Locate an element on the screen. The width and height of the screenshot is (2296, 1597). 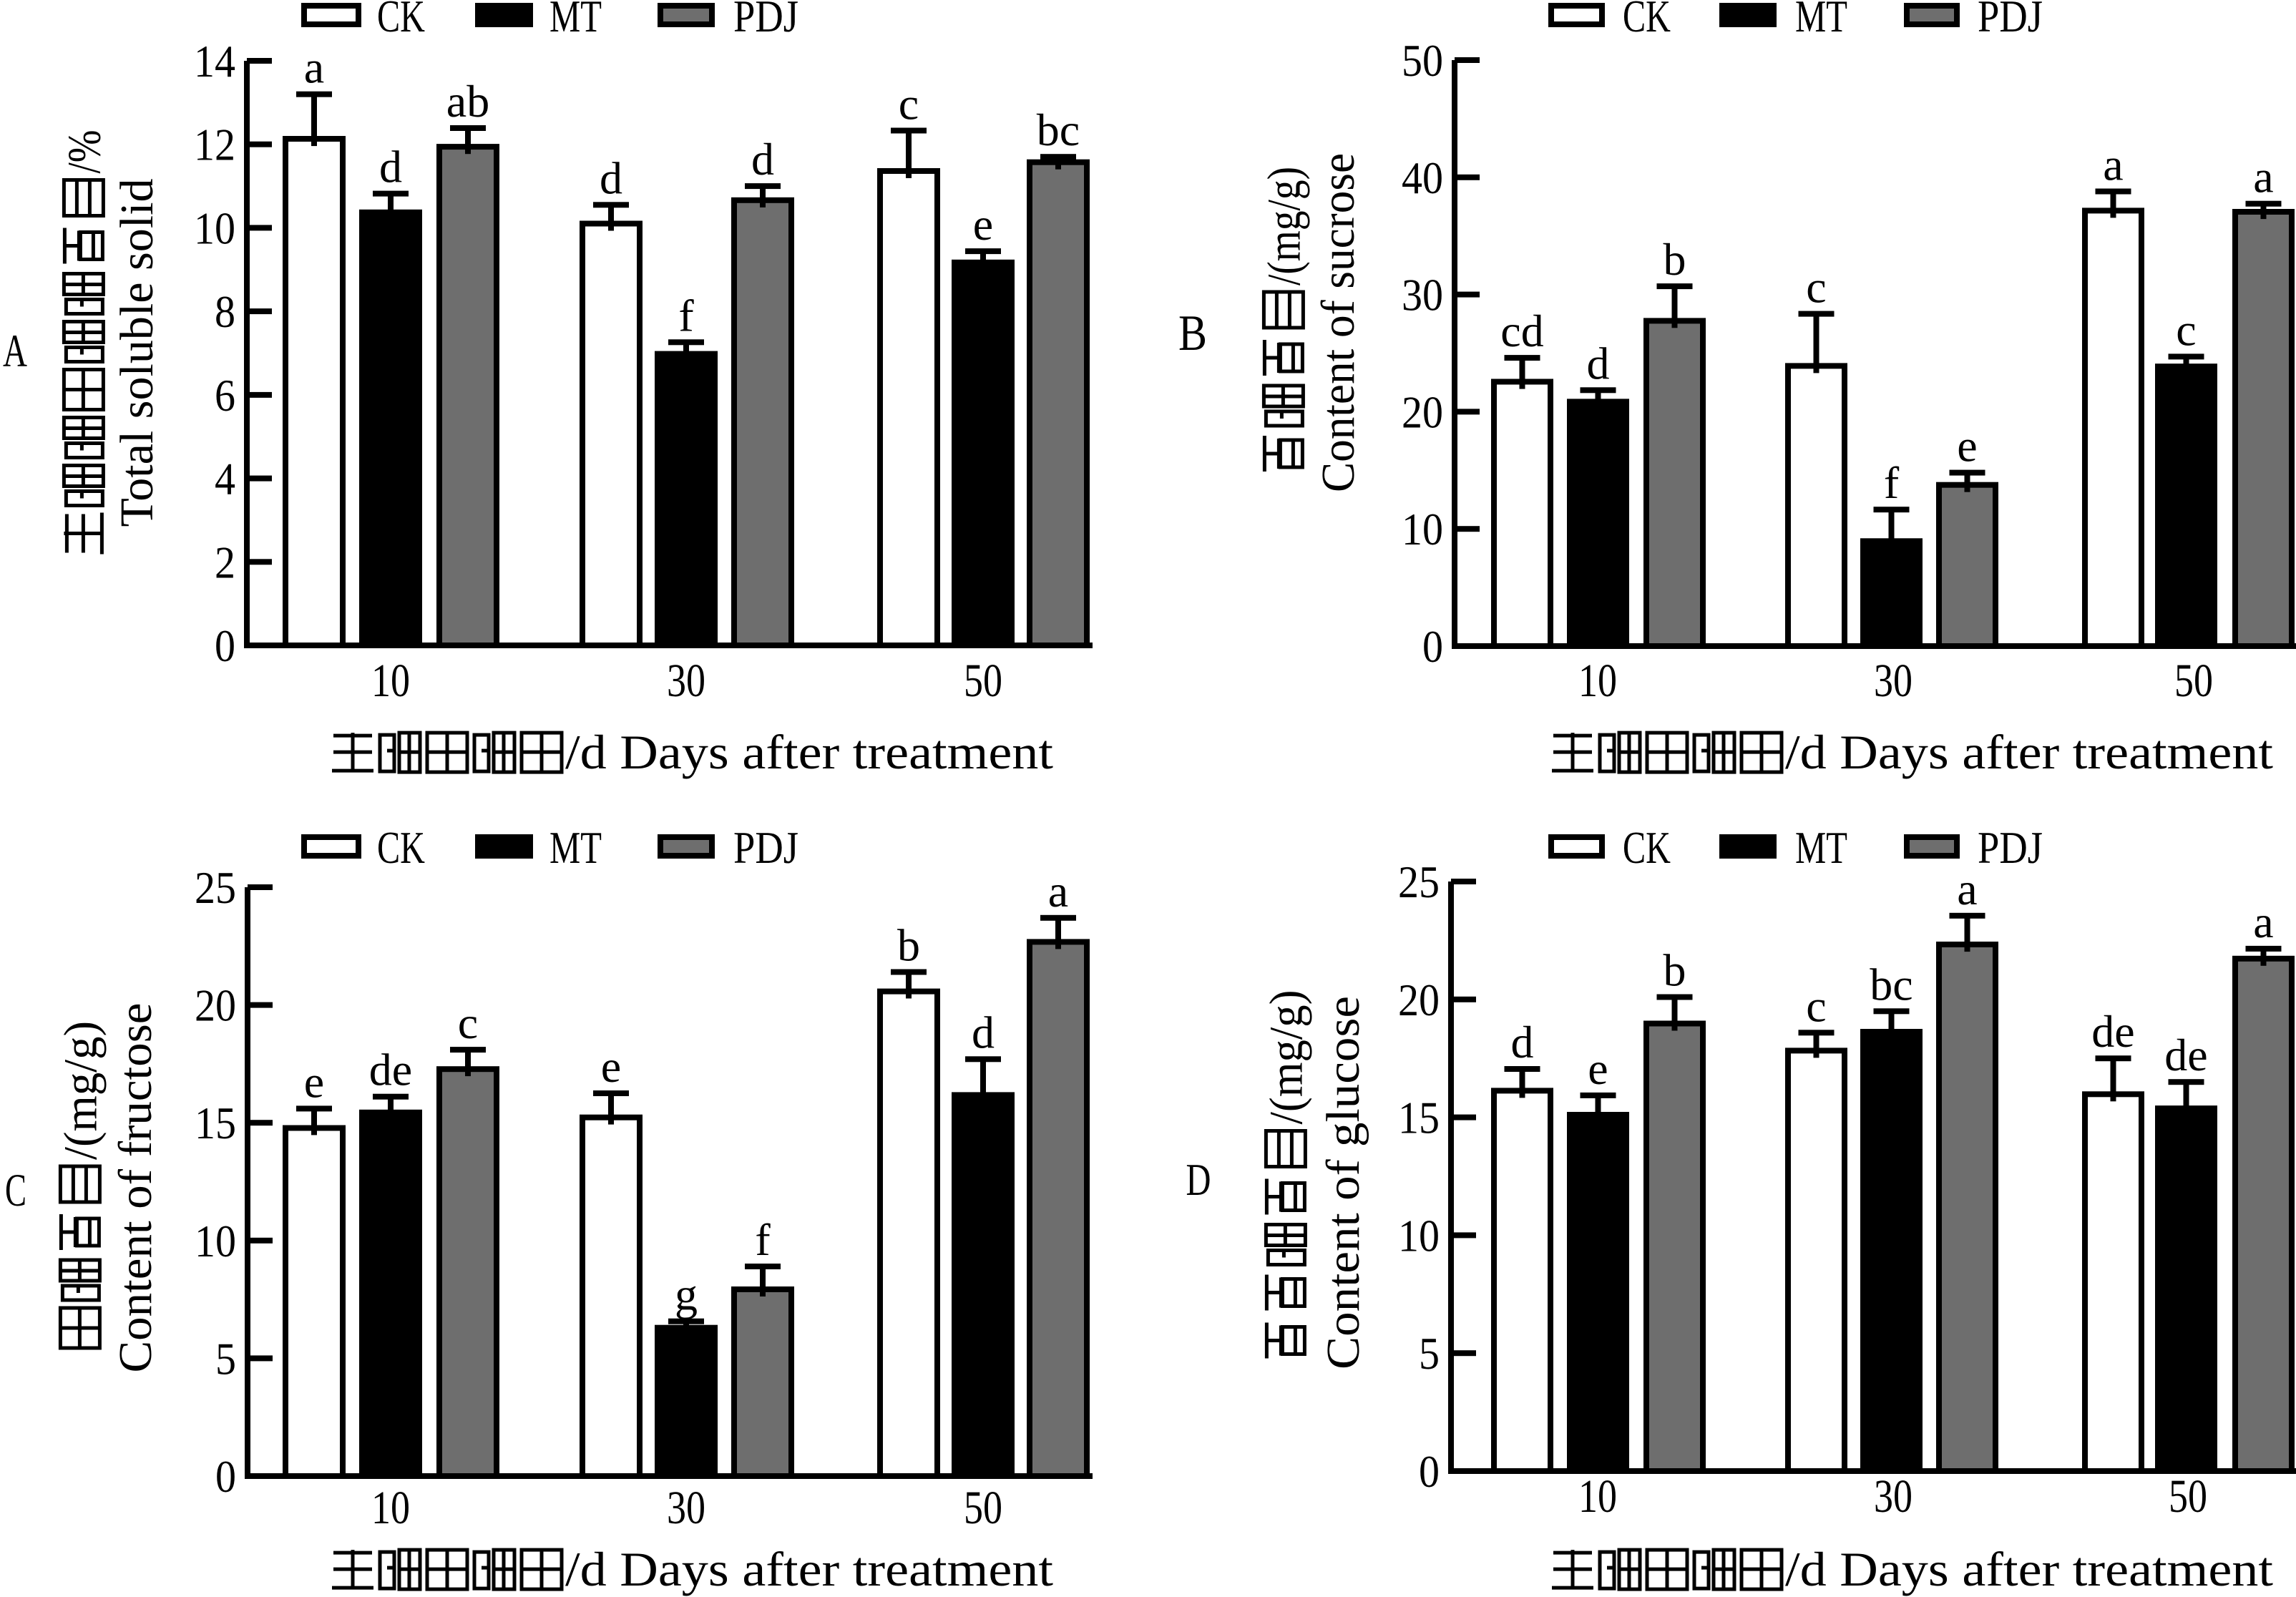
svg-text: 40 is located at coordinates (1422, 177).